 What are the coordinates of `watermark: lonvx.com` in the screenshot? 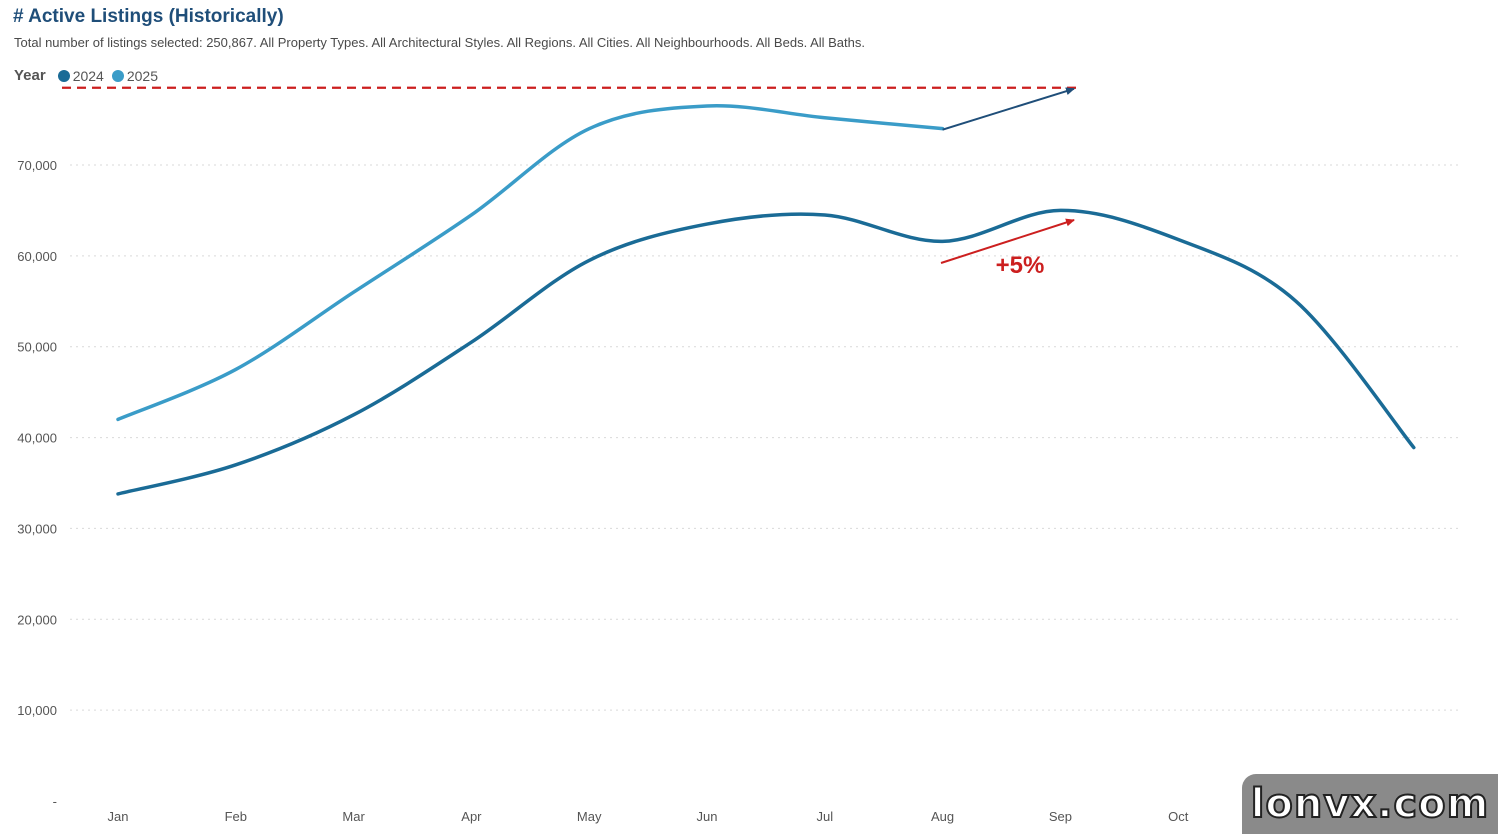 It's located at (1370, 804).